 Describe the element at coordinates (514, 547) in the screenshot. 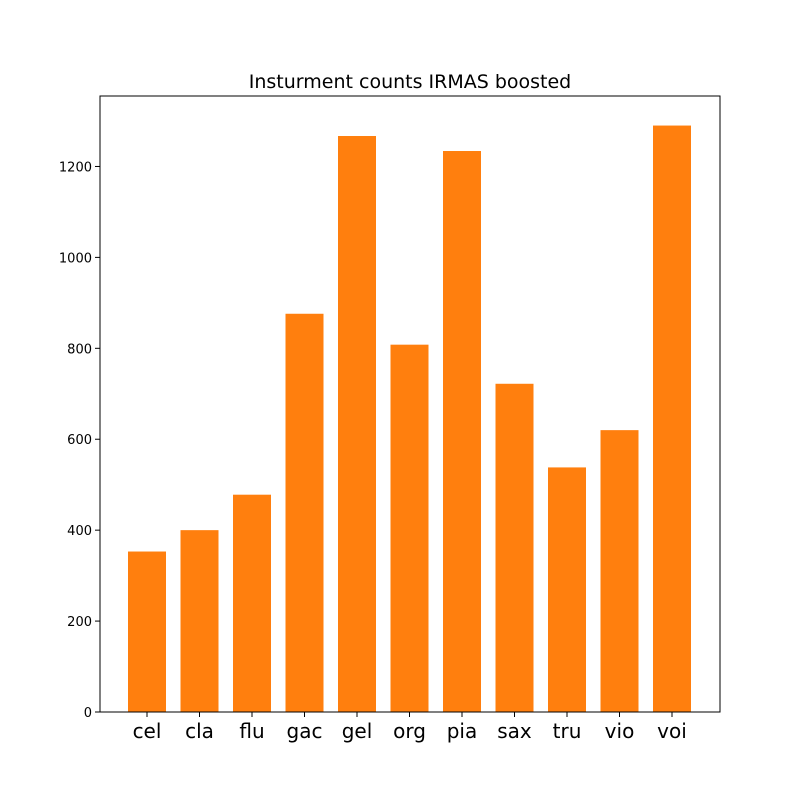

I see `bar-sax` at that location.